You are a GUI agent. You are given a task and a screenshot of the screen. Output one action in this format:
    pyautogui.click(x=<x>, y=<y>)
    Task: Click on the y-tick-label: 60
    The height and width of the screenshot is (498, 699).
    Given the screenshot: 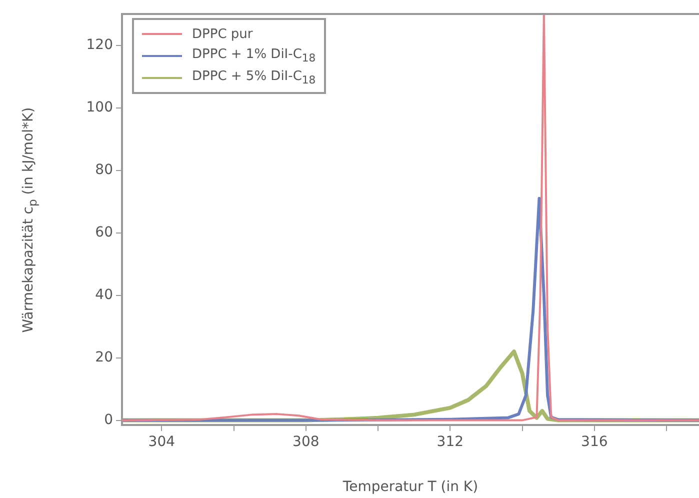 What is the action you would take?
    pyautogui.click(x=104, y=232)
    